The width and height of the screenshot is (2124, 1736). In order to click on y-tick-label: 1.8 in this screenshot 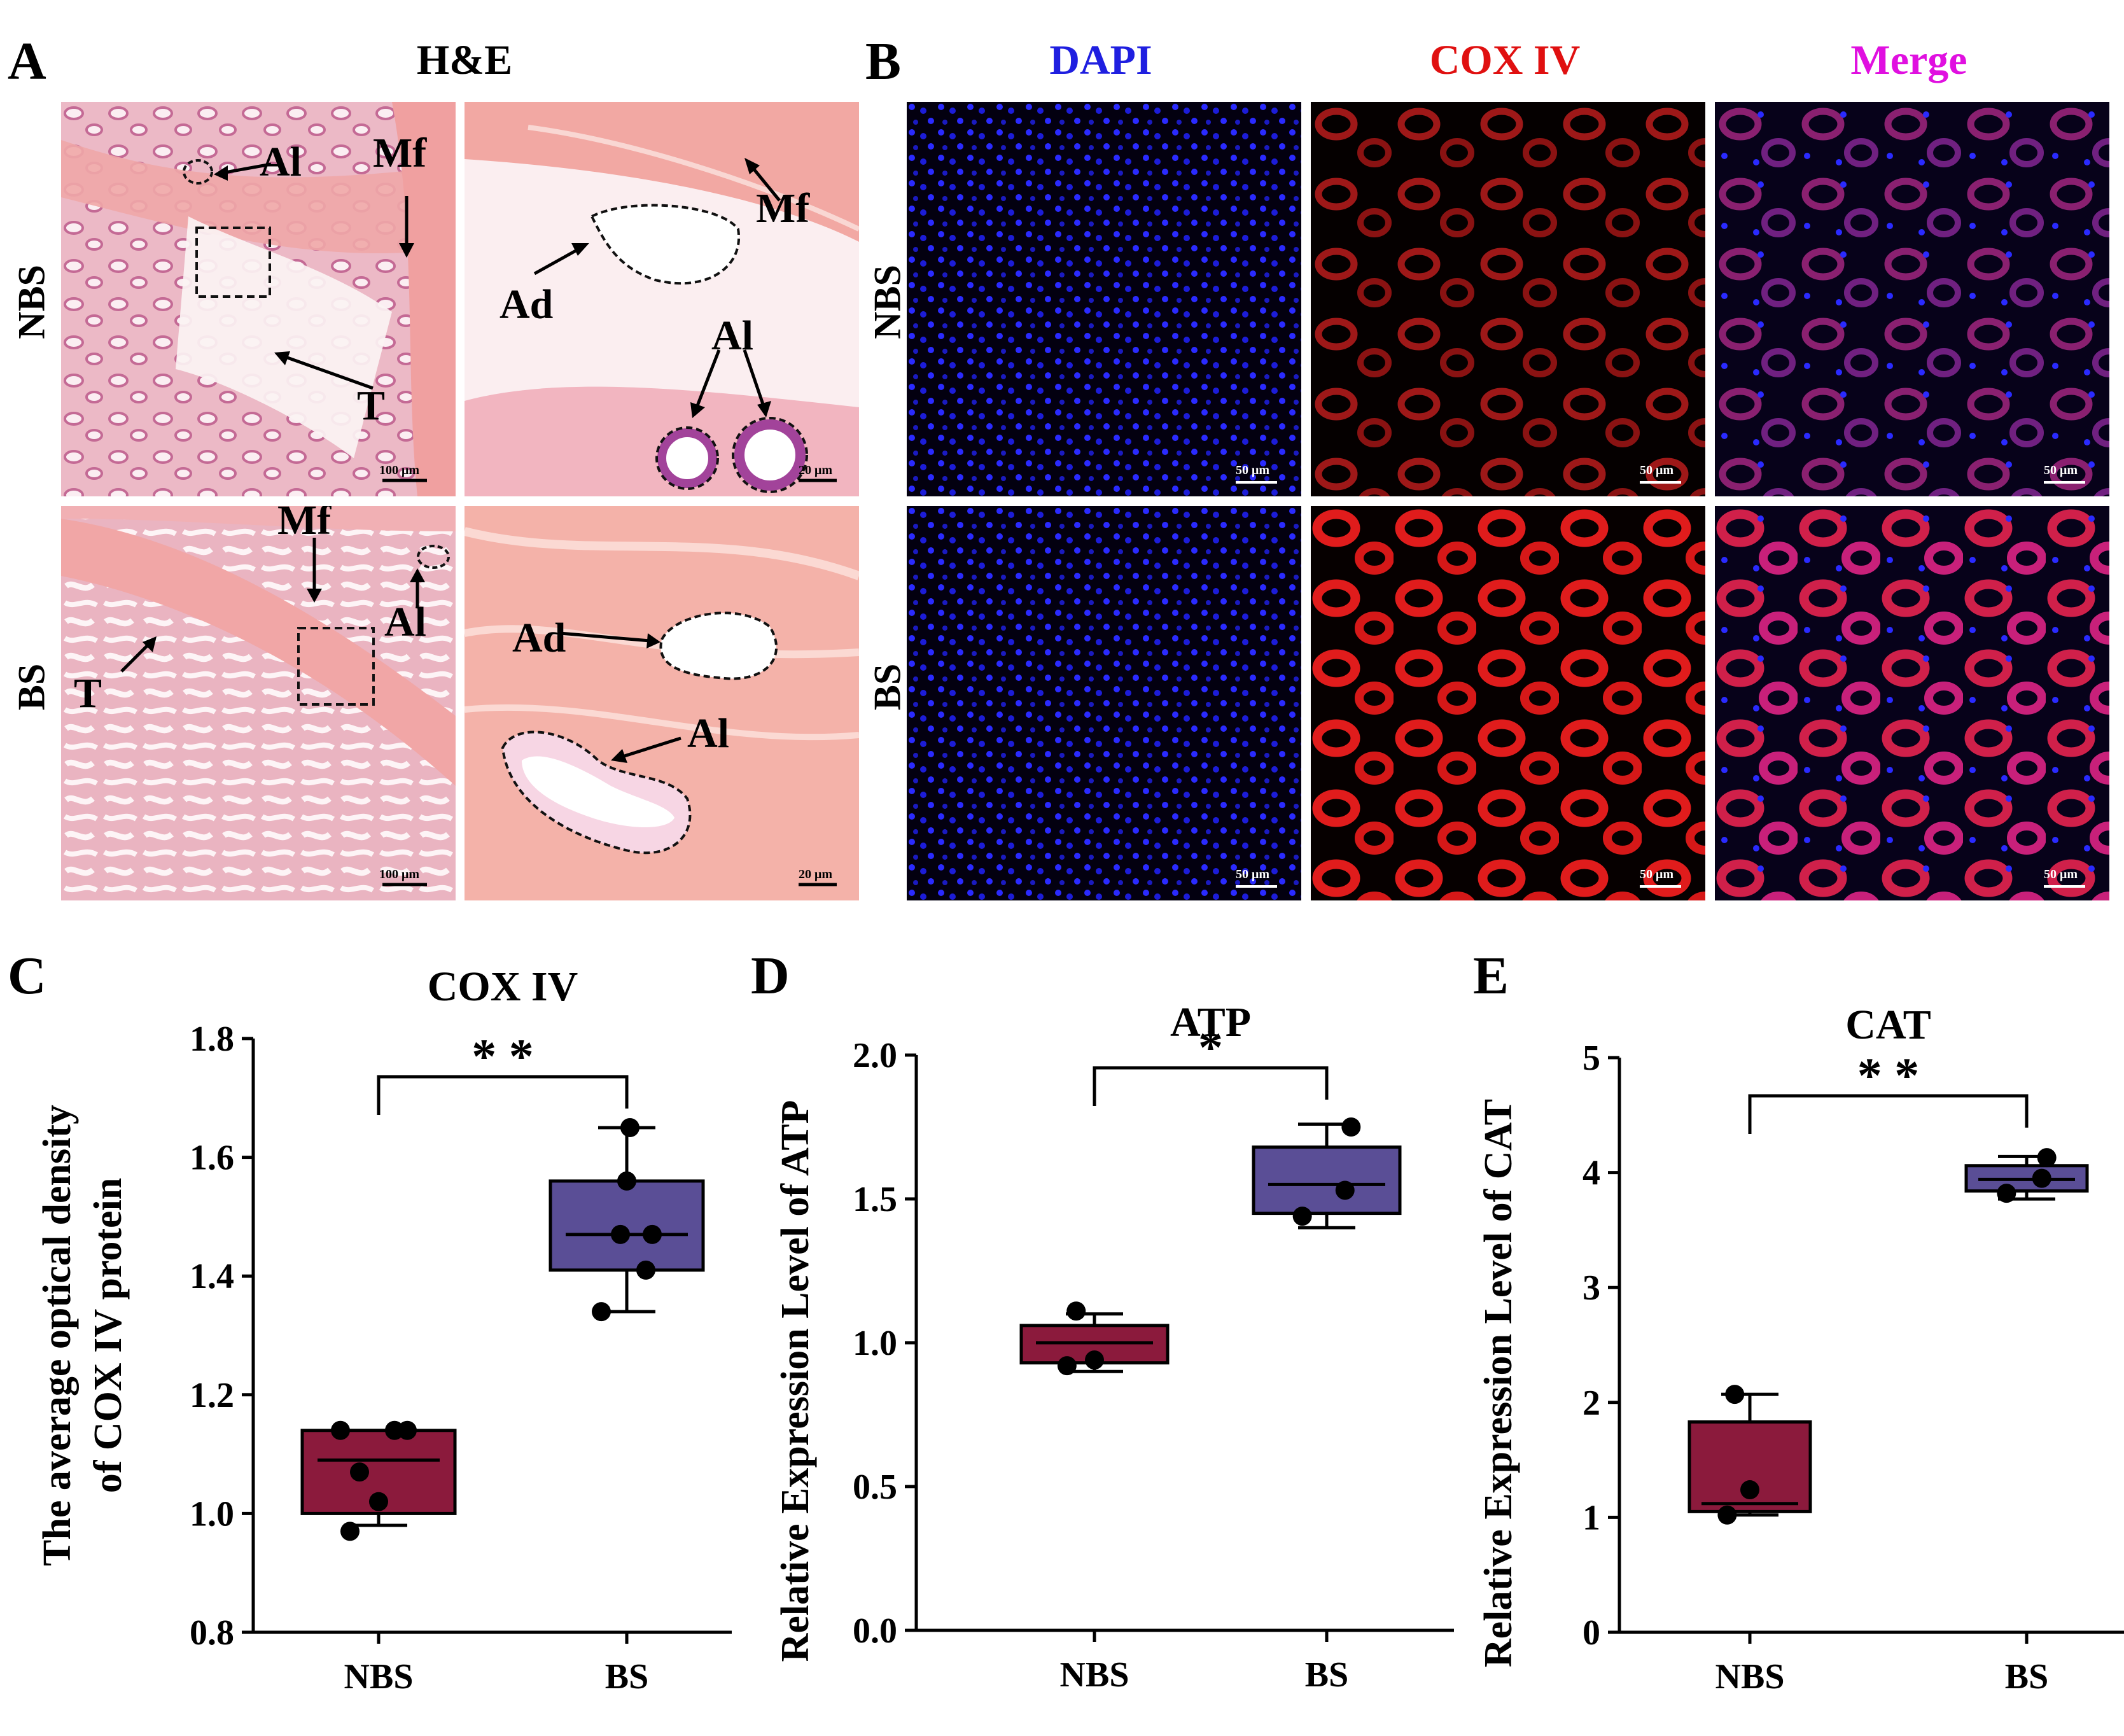, I will do `click(212, 1039)`.